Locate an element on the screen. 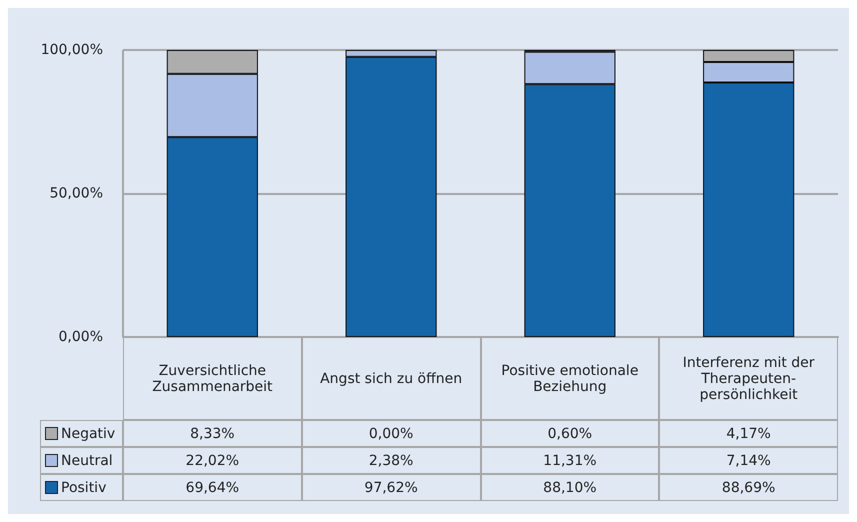 This screenshot has width=857, height=522. data-label: 4,17% is located at coordinates (748, 433).